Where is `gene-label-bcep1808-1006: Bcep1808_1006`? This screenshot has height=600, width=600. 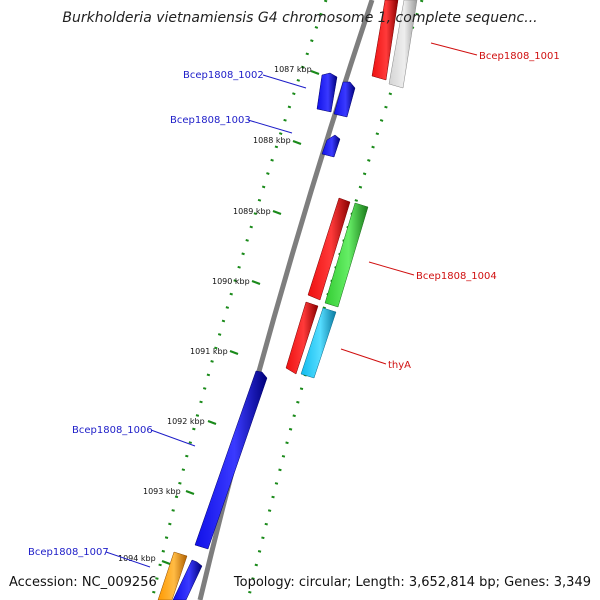 gene-label-bcep1808-1006: Bcep1808_1006 is located at coordinates (112, 430).